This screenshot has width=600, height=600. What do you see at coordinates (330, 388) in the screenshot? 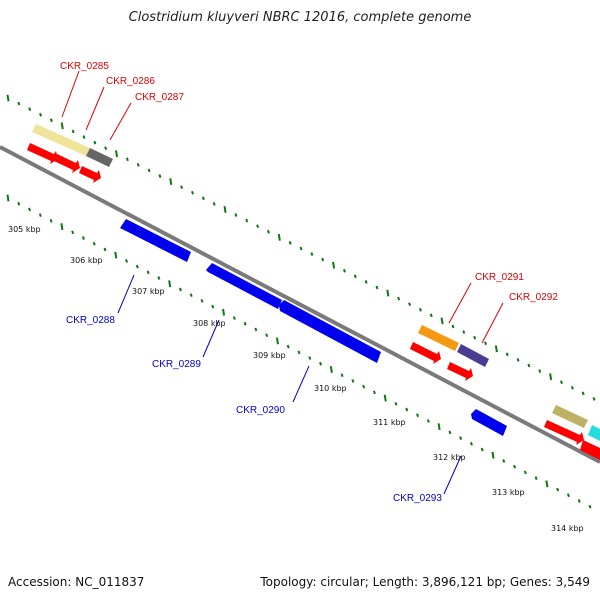
I see `scale-label: 310 kbp` at bounding box center [330, 388].